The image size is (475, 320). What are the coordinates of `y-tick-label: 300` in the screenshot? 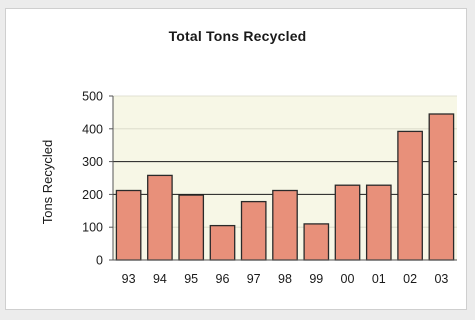 It's located at (92, 162).